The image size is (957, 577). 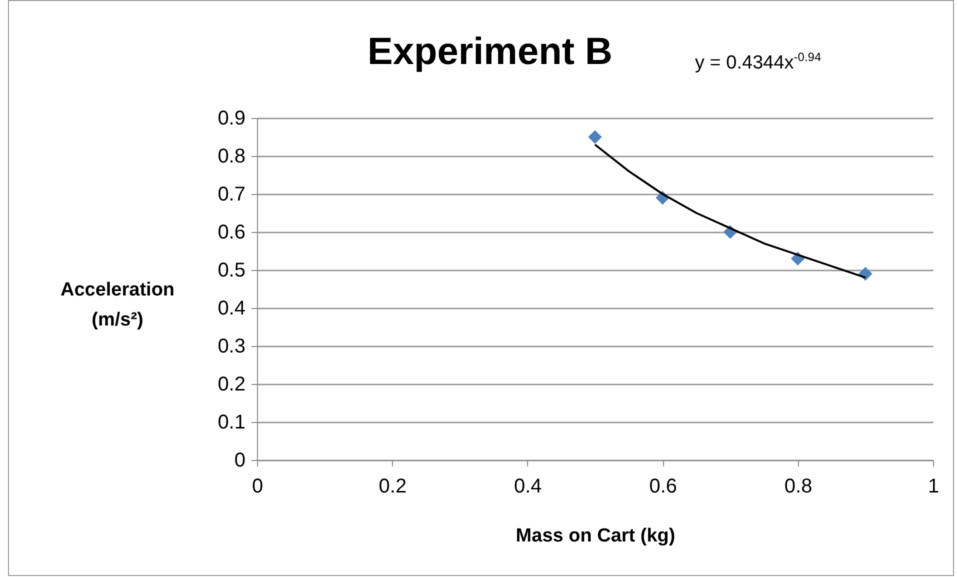 I want to click on y-tick-label: 0.6, so click(x=232, y=233).